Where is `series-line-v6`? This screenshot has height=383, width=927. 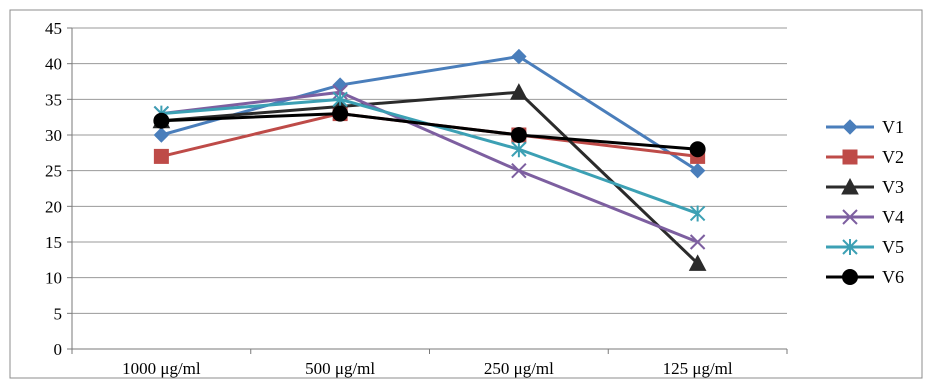
series-line-v6 is located at coordinates (429, 131).